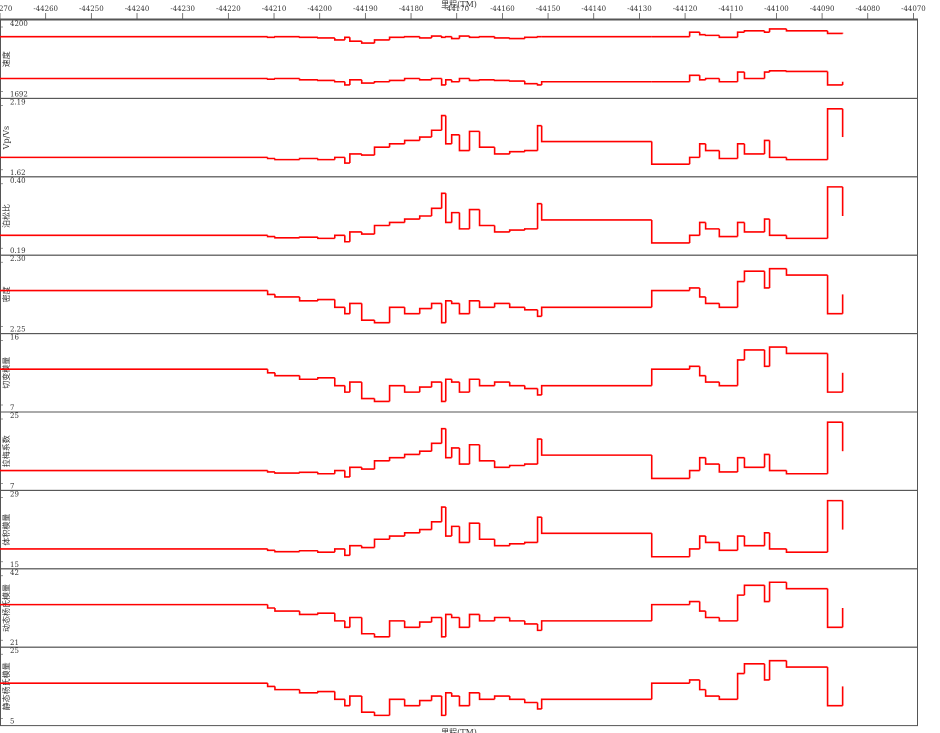 This screenshot has width=940, height=733. Describe the element at coordinates (456, 9) in the screenshot. I see `x-tick-label: -44170` at that location.